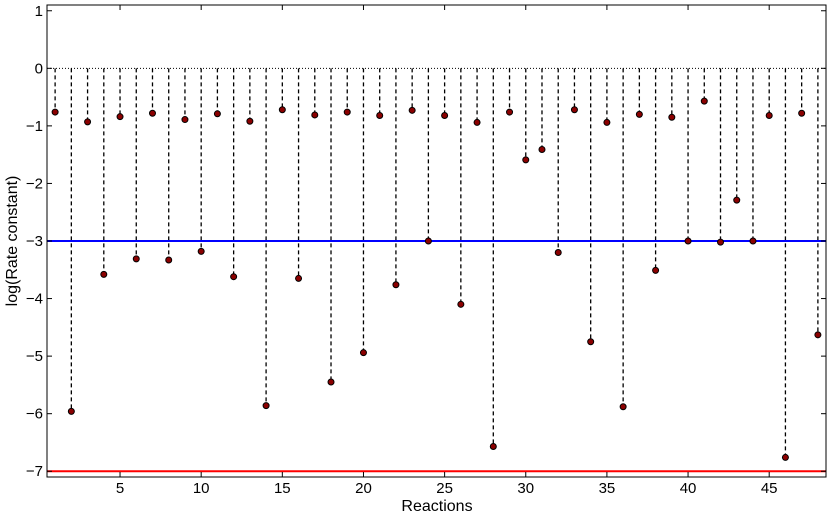 Image resolution: width=830 pixels, height=520 pixels. What do you see at coordinates (607, 488) in the screenshot?
I see `x-tick-label-35: 35` at bounding box center [607, 488].